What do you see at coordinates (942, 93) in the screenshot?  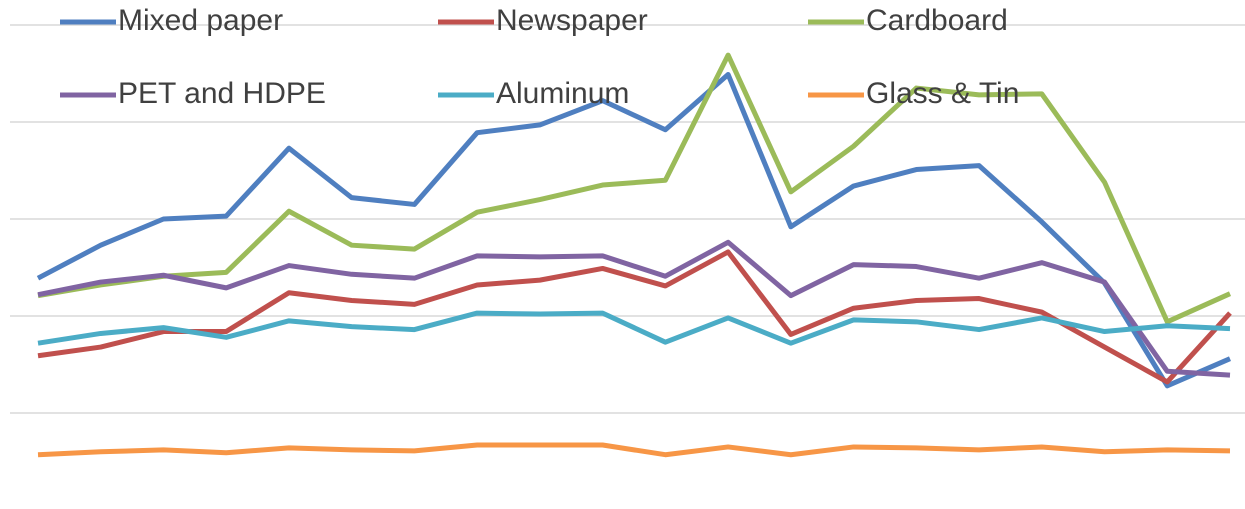 I see `legend-label: Glass & Tin` at bounding box center [942, 93].